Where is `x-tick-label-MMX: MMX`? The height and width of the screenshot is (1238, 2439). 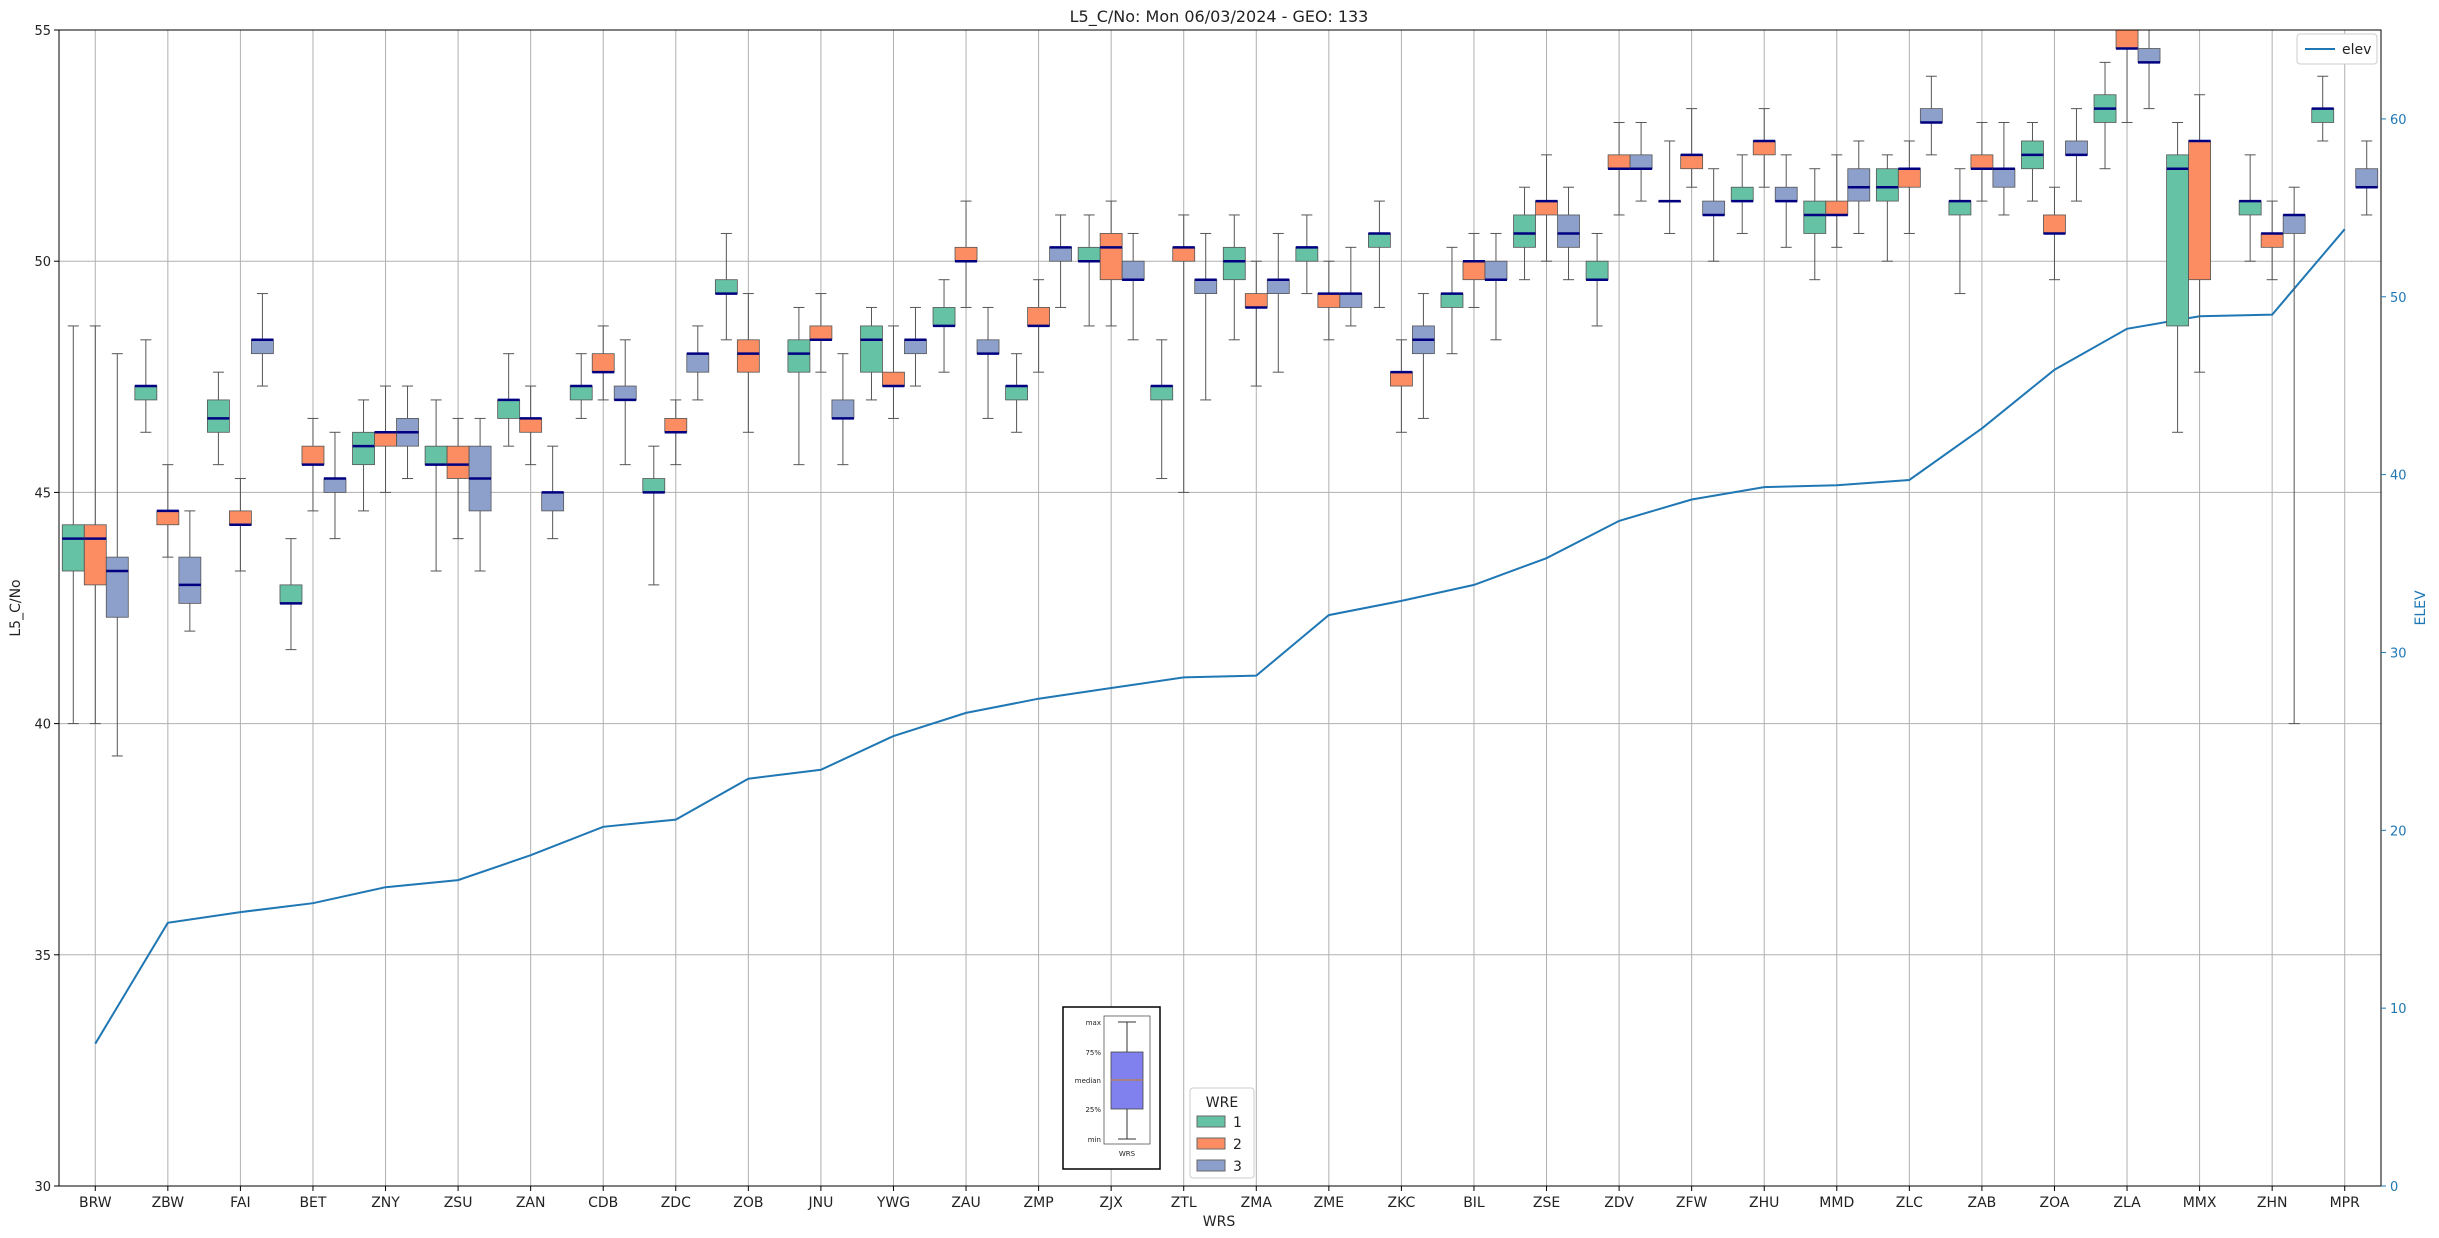
x-tick-label-MMX: MMX is located at coordinates (2200, 1203).